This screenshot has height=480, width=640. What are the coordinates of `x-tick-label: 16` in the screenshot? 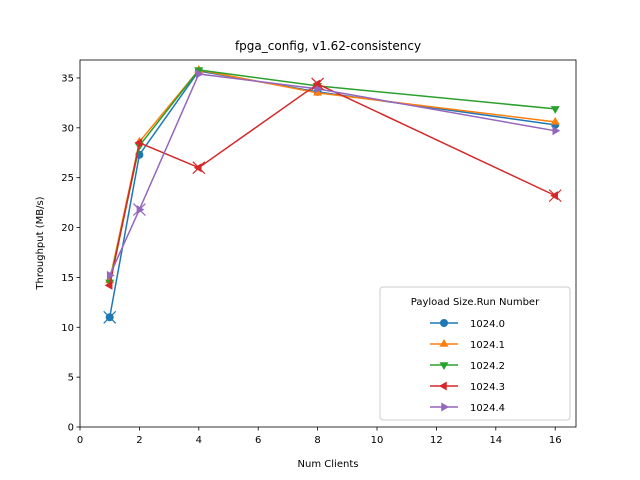 It's located at (555, 440).